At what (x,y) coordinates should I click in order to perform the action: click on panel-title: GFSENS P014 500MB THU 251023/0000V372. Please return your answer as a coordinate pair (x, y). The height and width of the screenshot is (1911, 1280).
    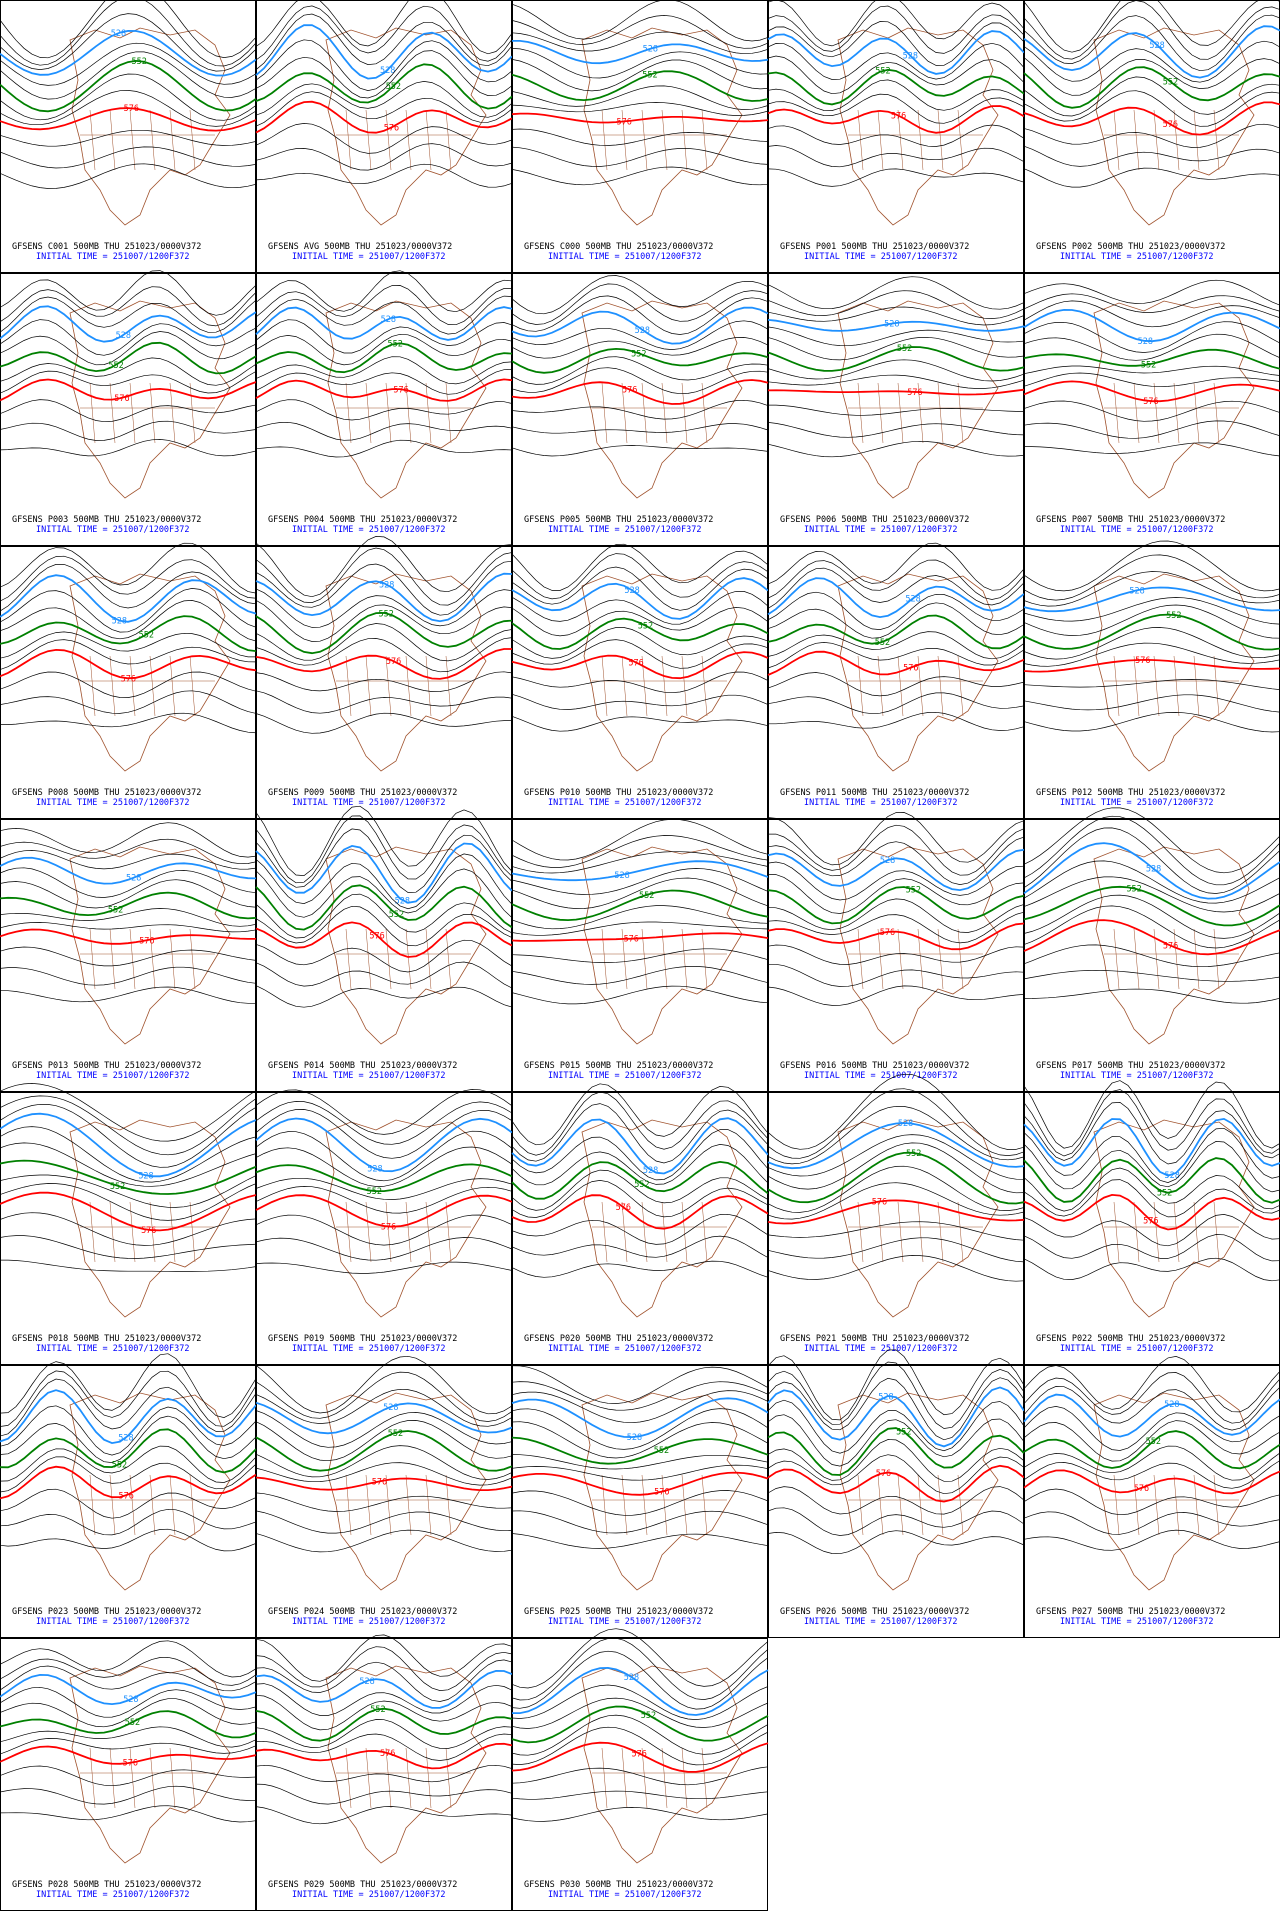
    Looking at the image, I should click on (362, 1066).